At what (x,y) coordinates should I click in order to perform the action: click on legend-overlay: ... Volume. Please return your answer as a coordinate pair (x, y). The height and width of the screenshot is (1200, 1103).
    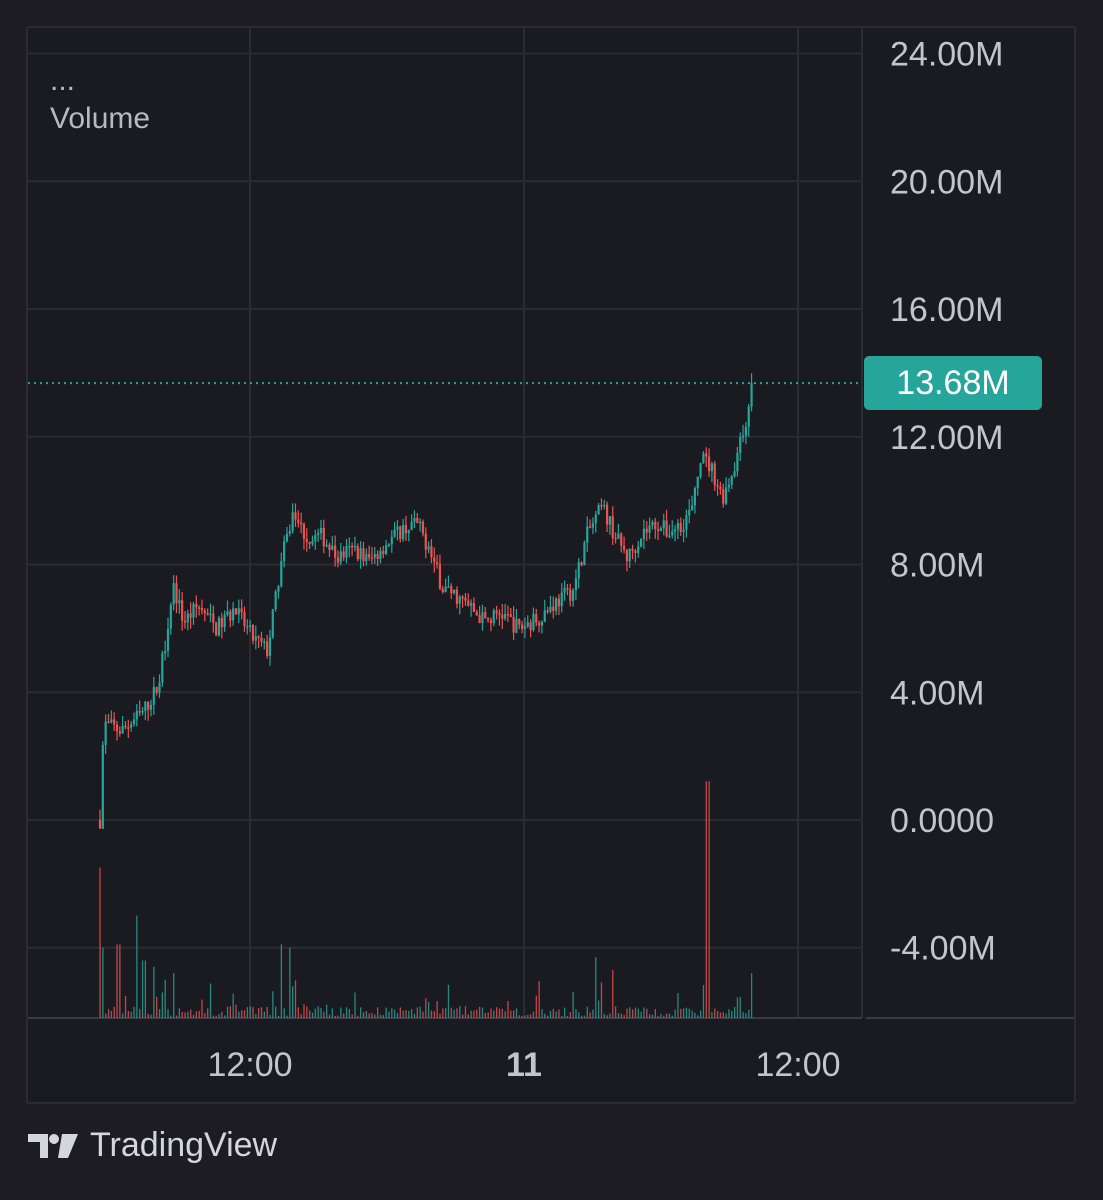
    Looking at the image, I should click on (100, 100).